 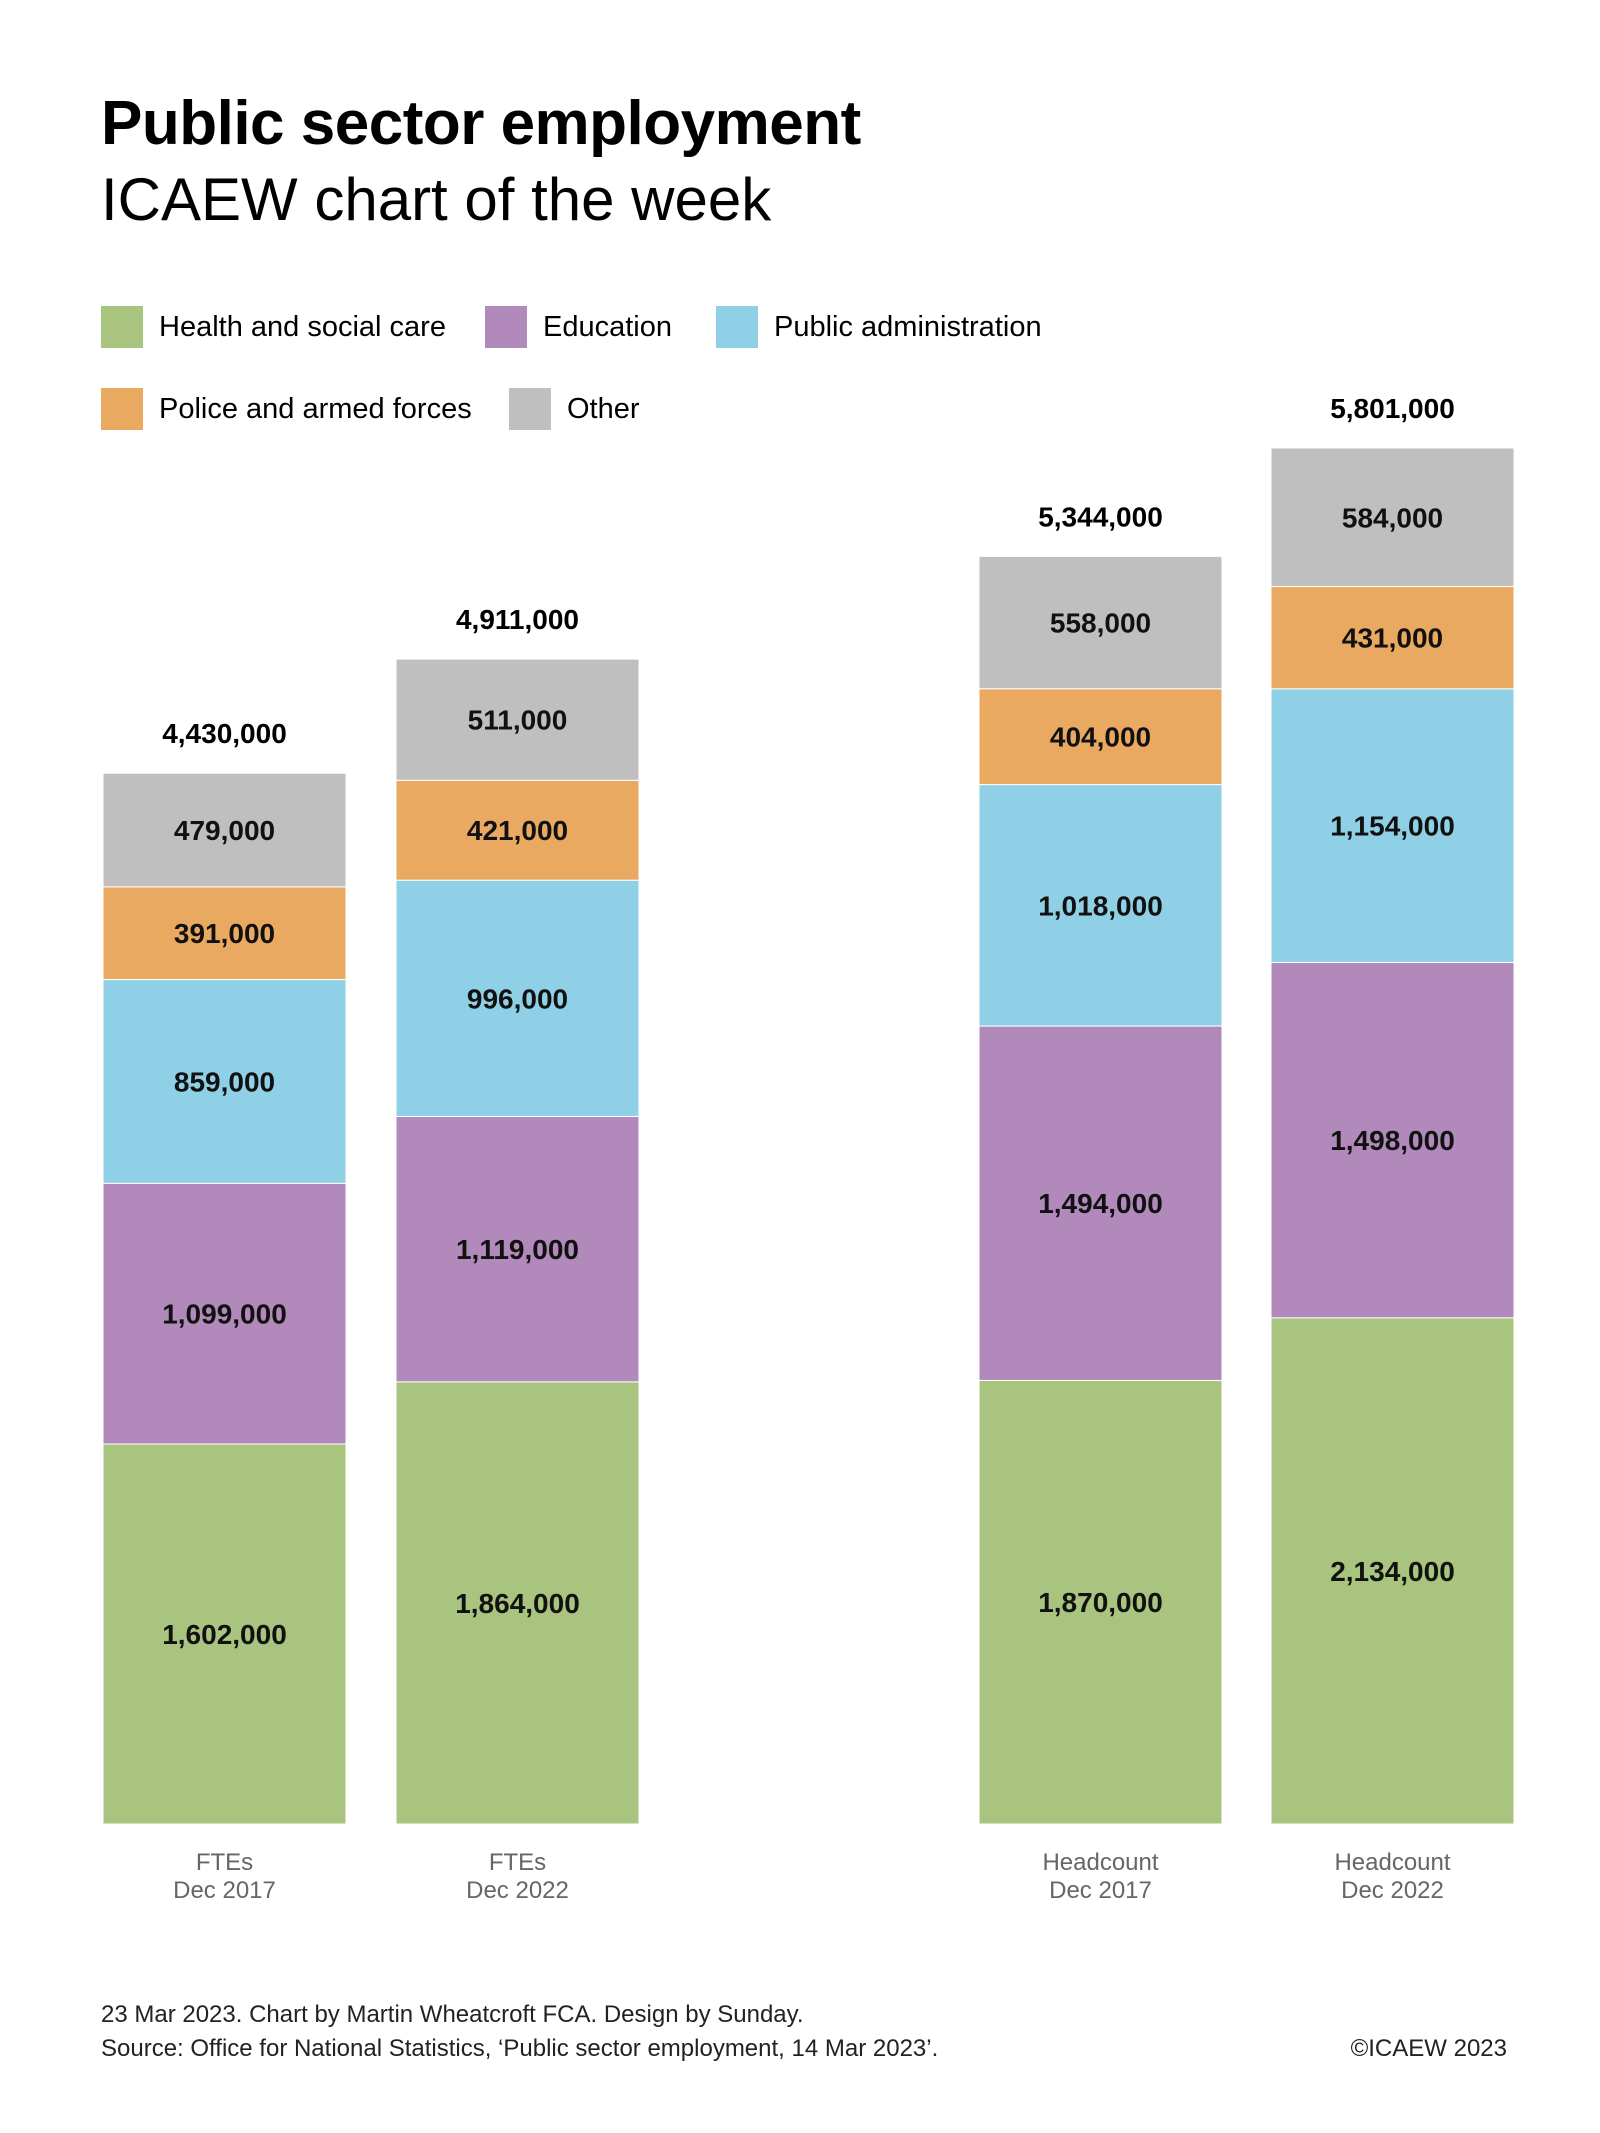 What do you see at coordinates (517, 619) in the screenshot?
I see `total-label: 4,911,000` at bounding box center [517, 619].